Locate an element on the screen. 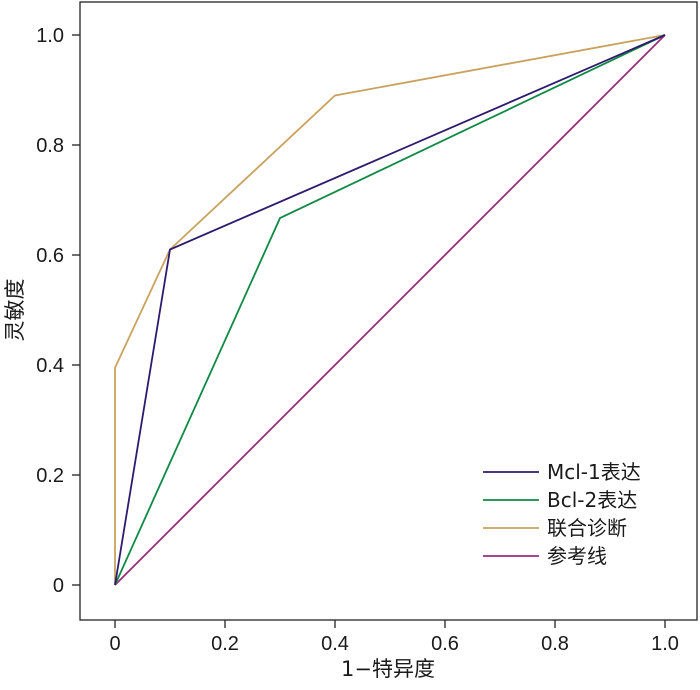  y-tick-label: 0.8 is located at coordinates (50, 146).